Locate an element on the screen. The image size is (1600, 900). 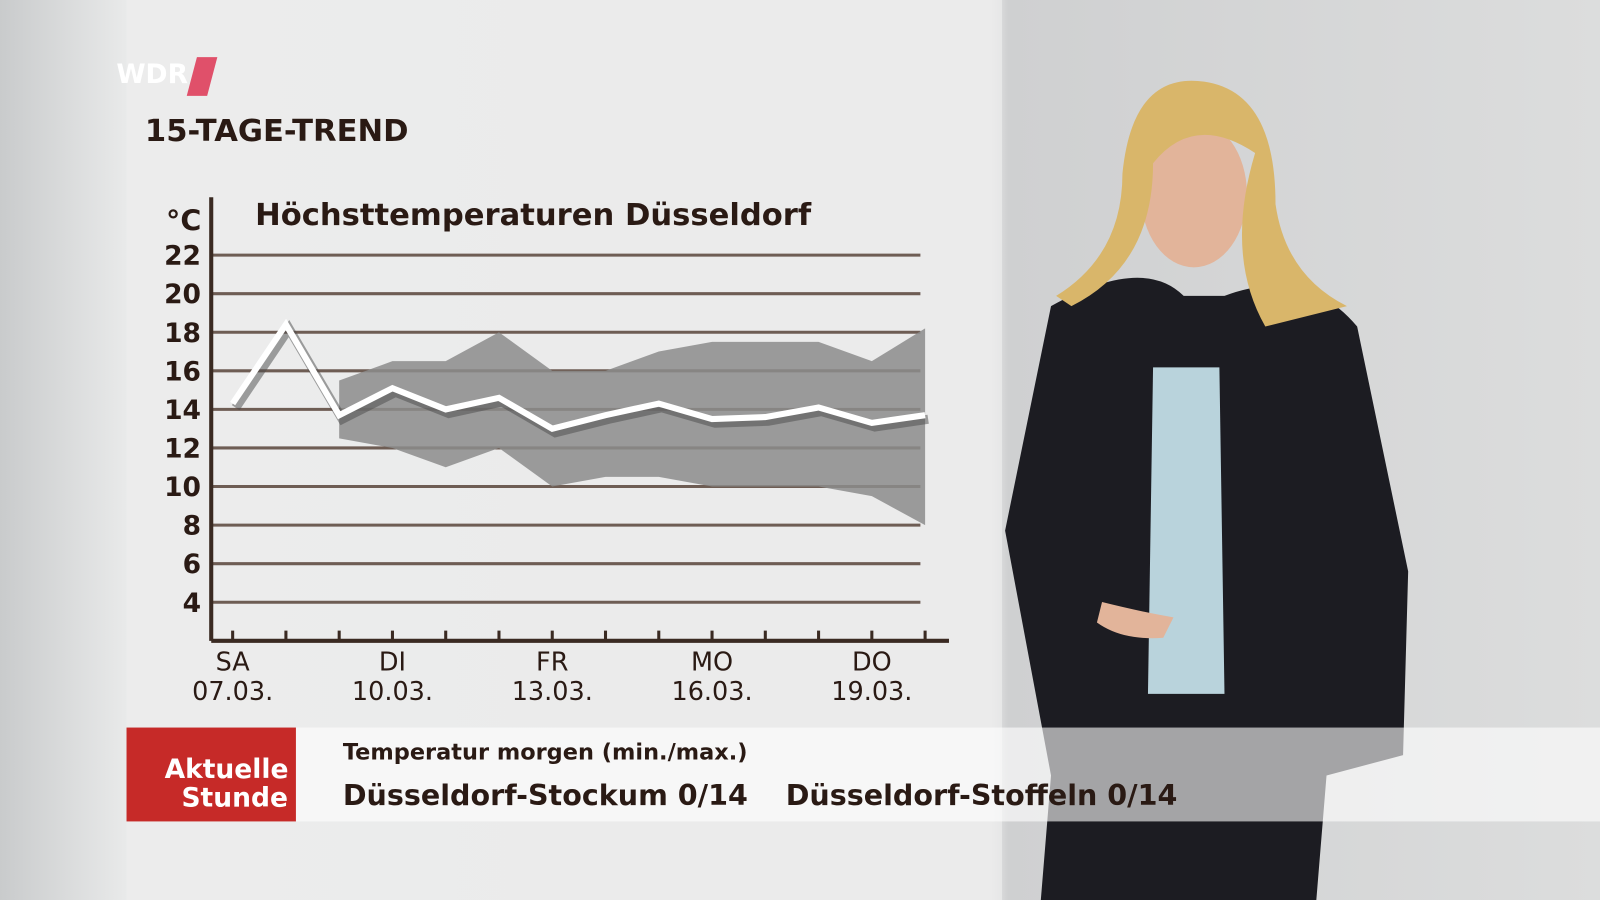
y-tick-label: 12 is located at coordinates (182, 449).